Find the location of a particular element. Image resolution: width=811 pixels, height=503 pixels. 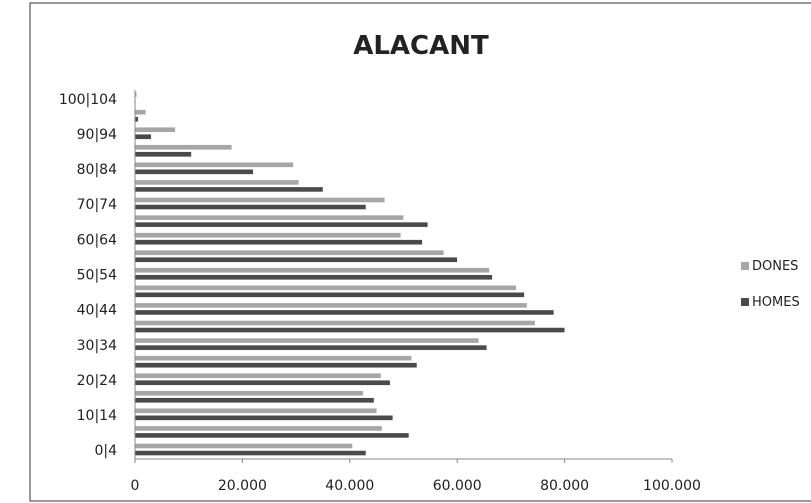

x-tick-label: 20.000 is located at coordinates (242, 486).